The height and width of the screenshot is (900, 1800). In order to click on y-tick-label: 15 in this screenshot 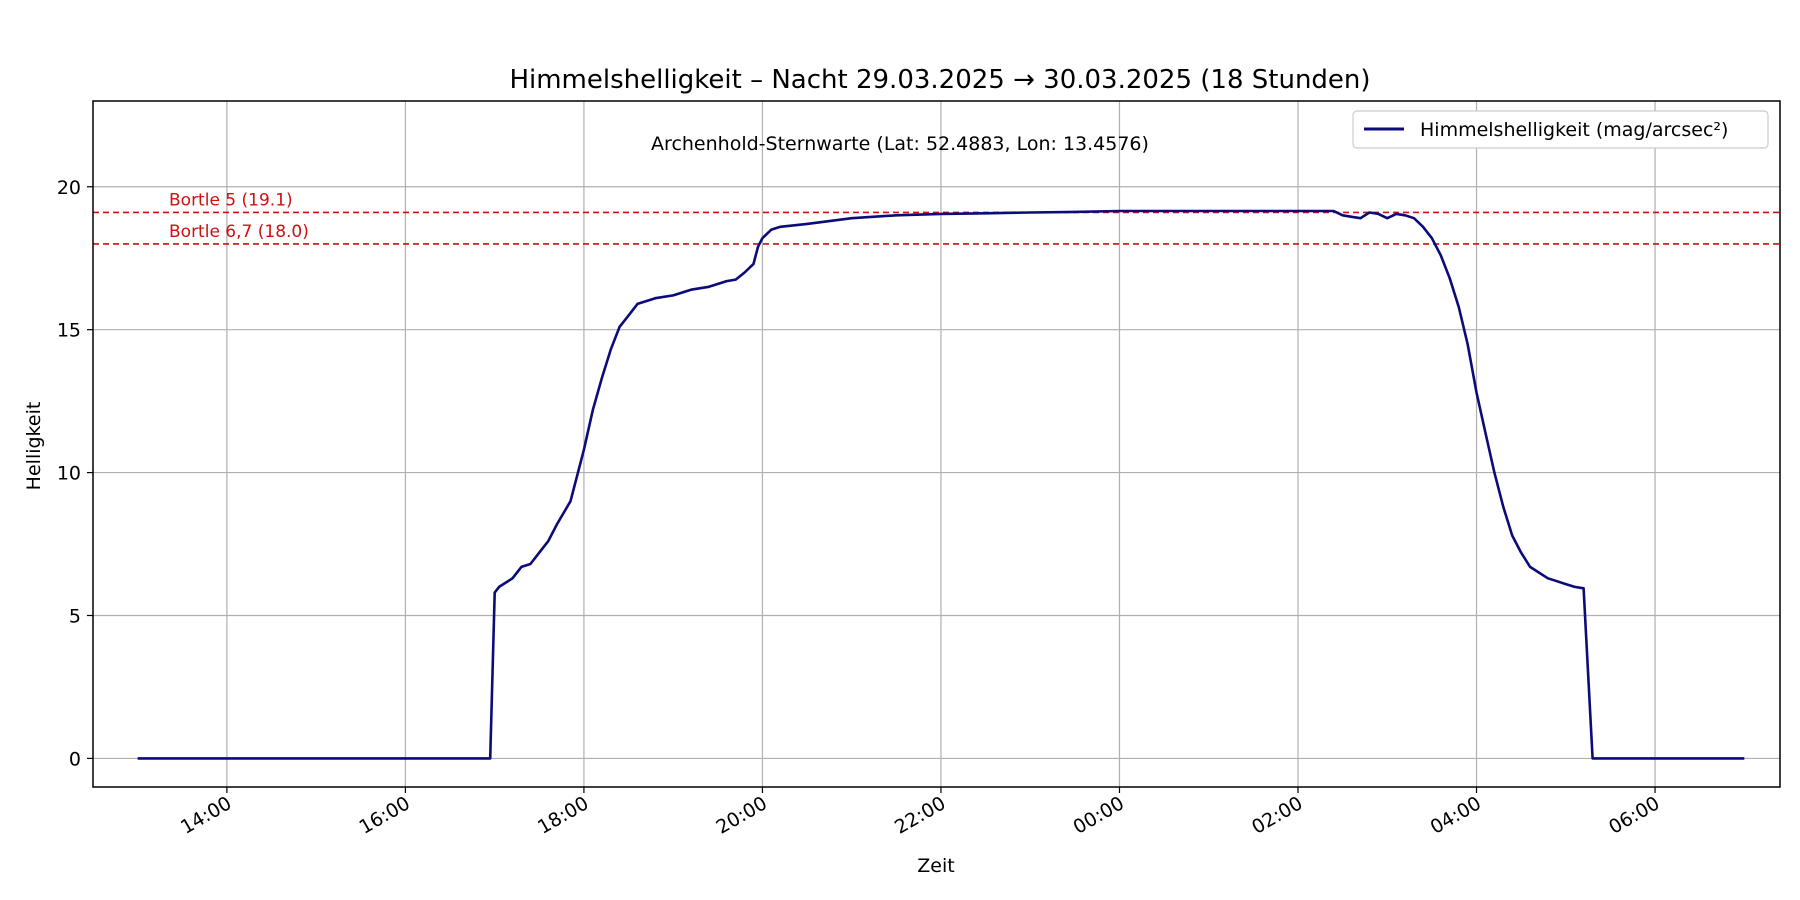, I will do `click(69, 331)`.